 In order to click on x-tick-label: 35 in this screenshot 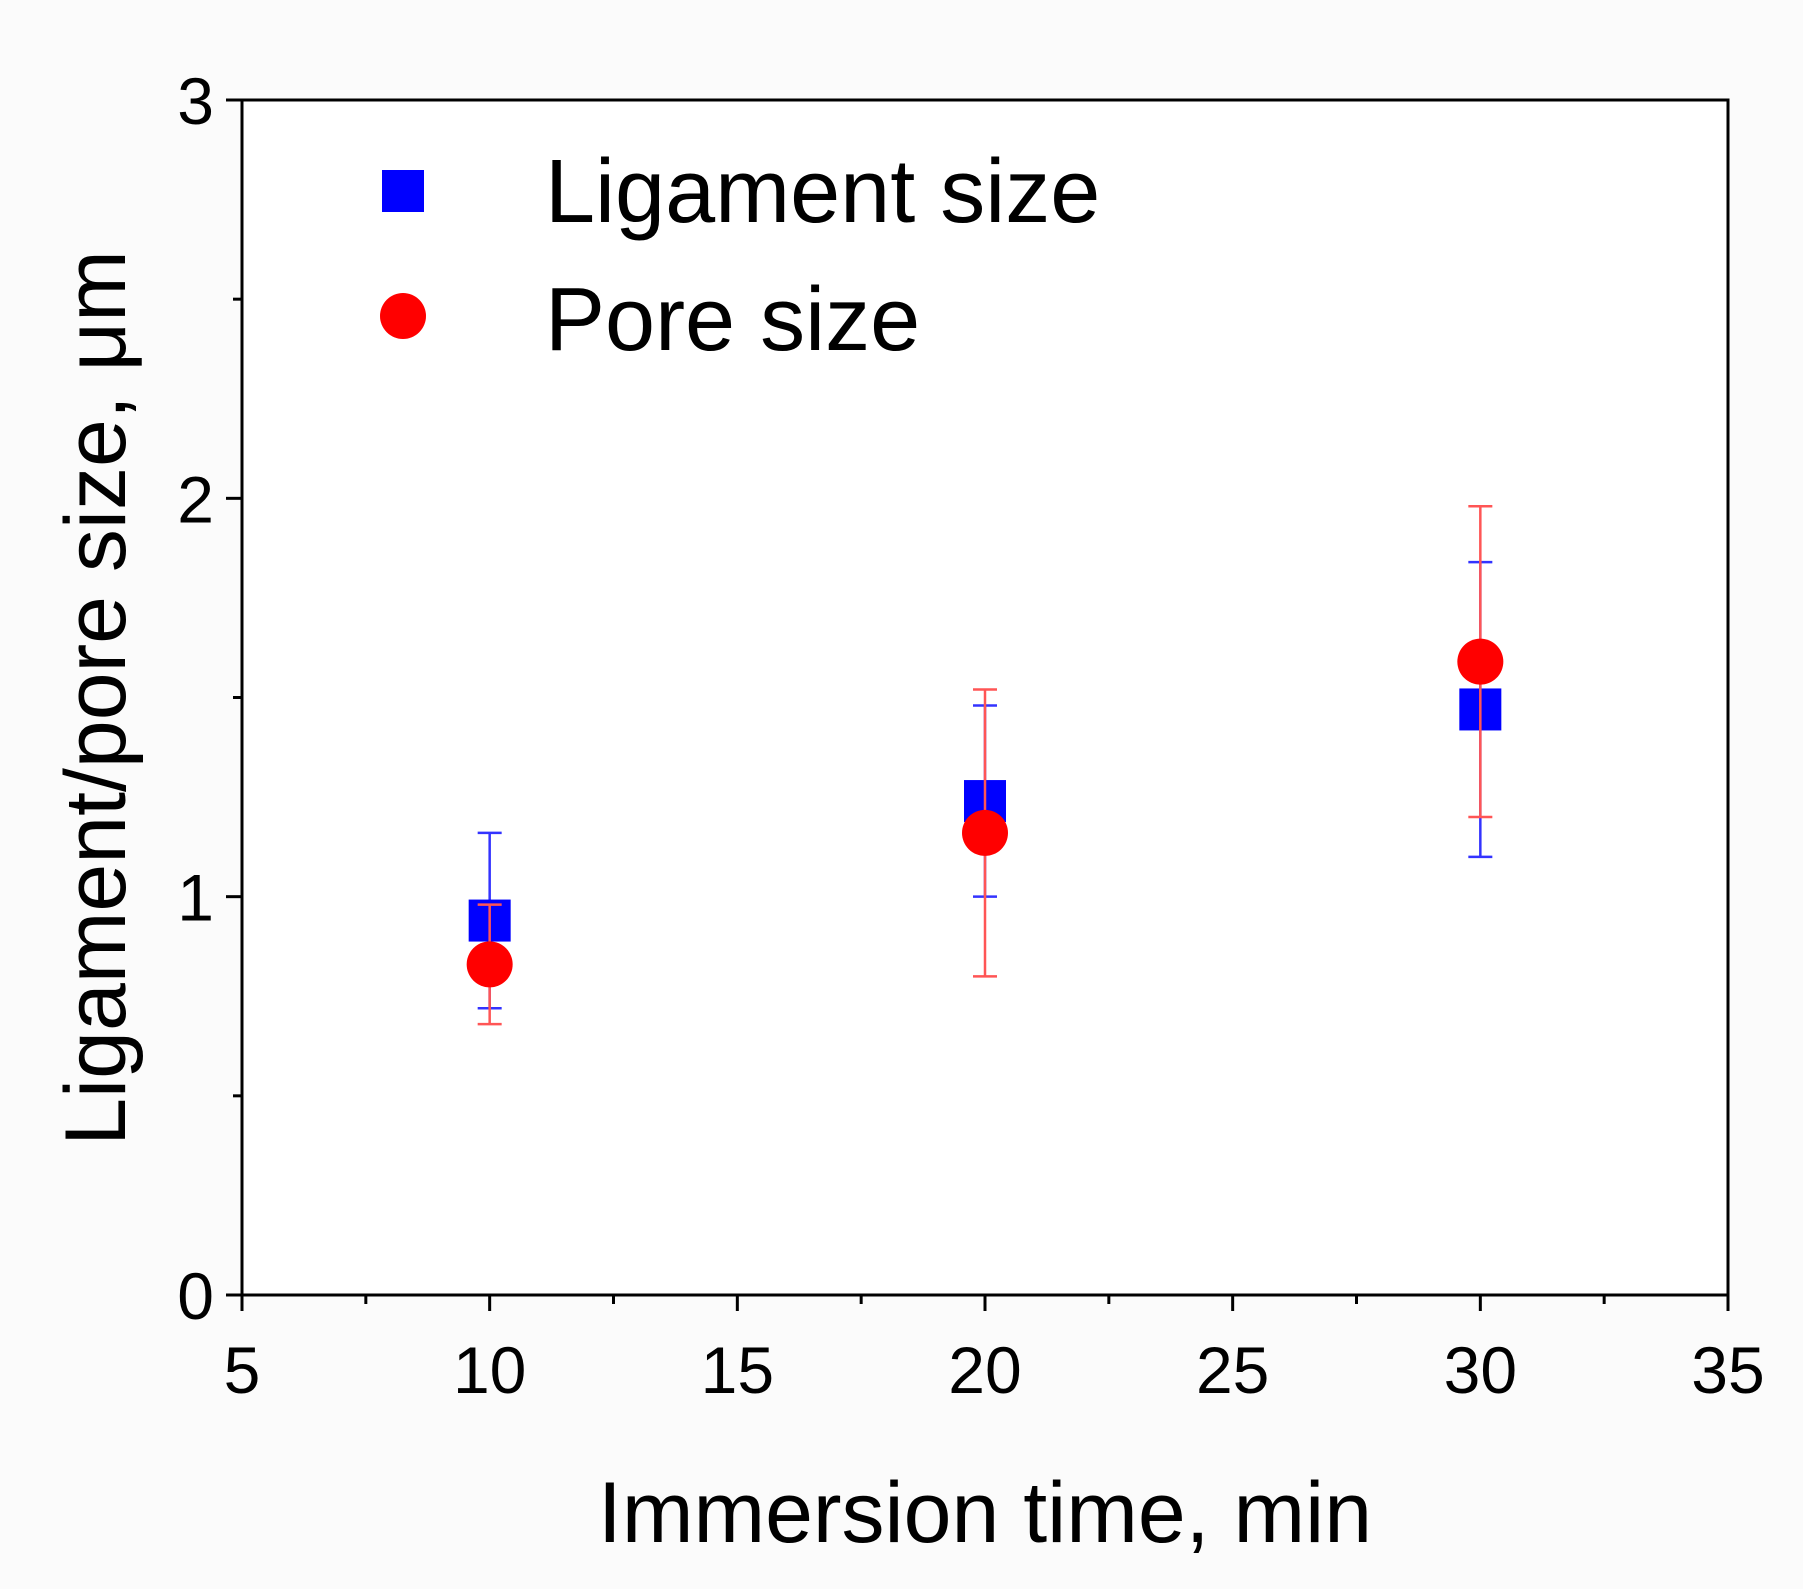, I will do `click(1727, 1370)`.